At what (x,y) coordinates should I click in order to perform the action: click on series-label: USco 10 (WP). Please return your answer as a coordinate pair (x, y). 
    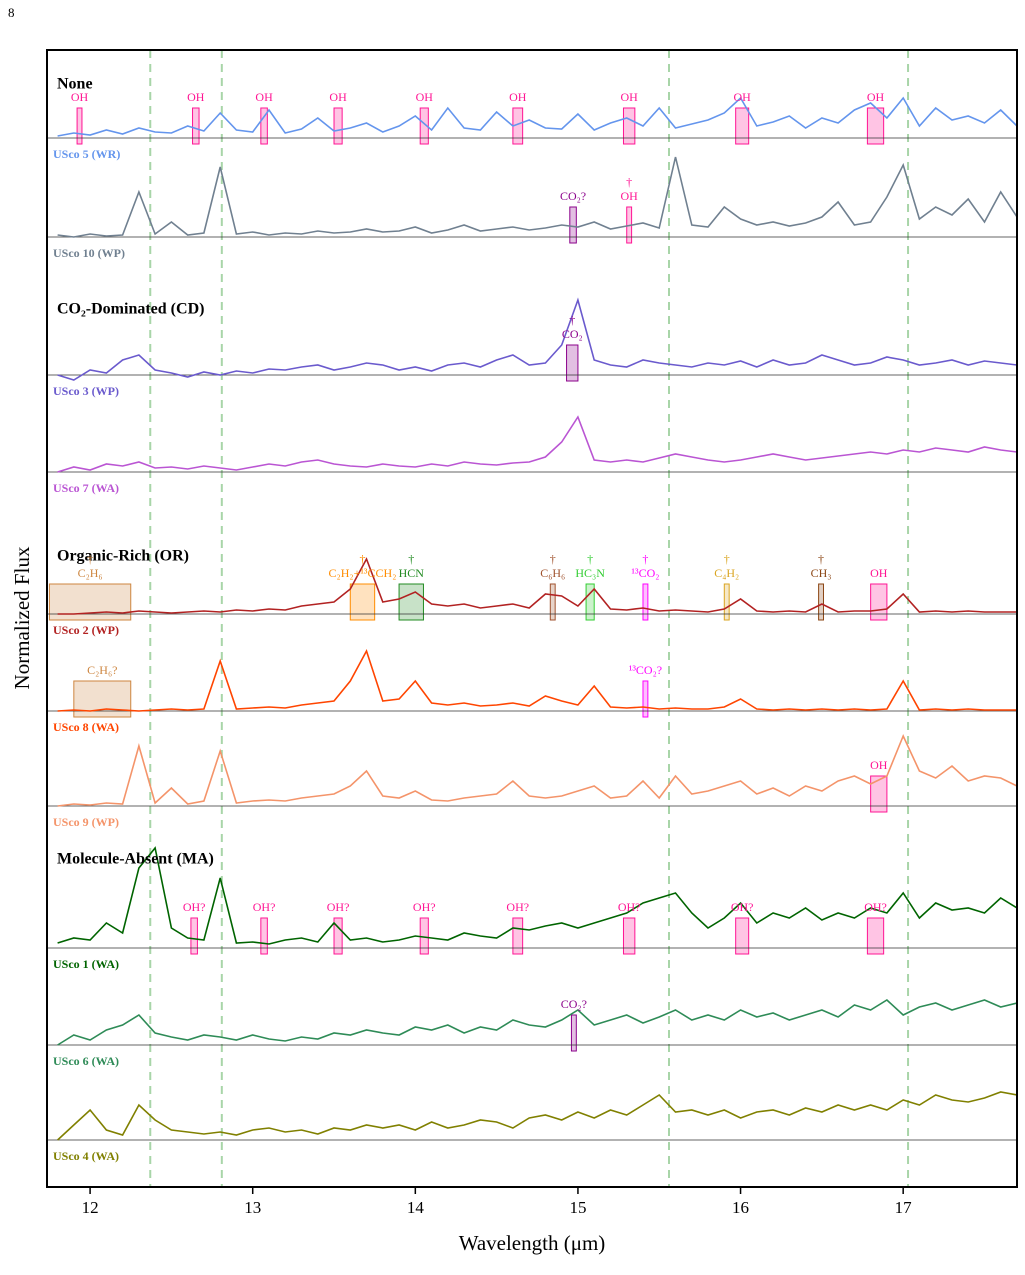
    Looking at the image, I should click on (89, 253).